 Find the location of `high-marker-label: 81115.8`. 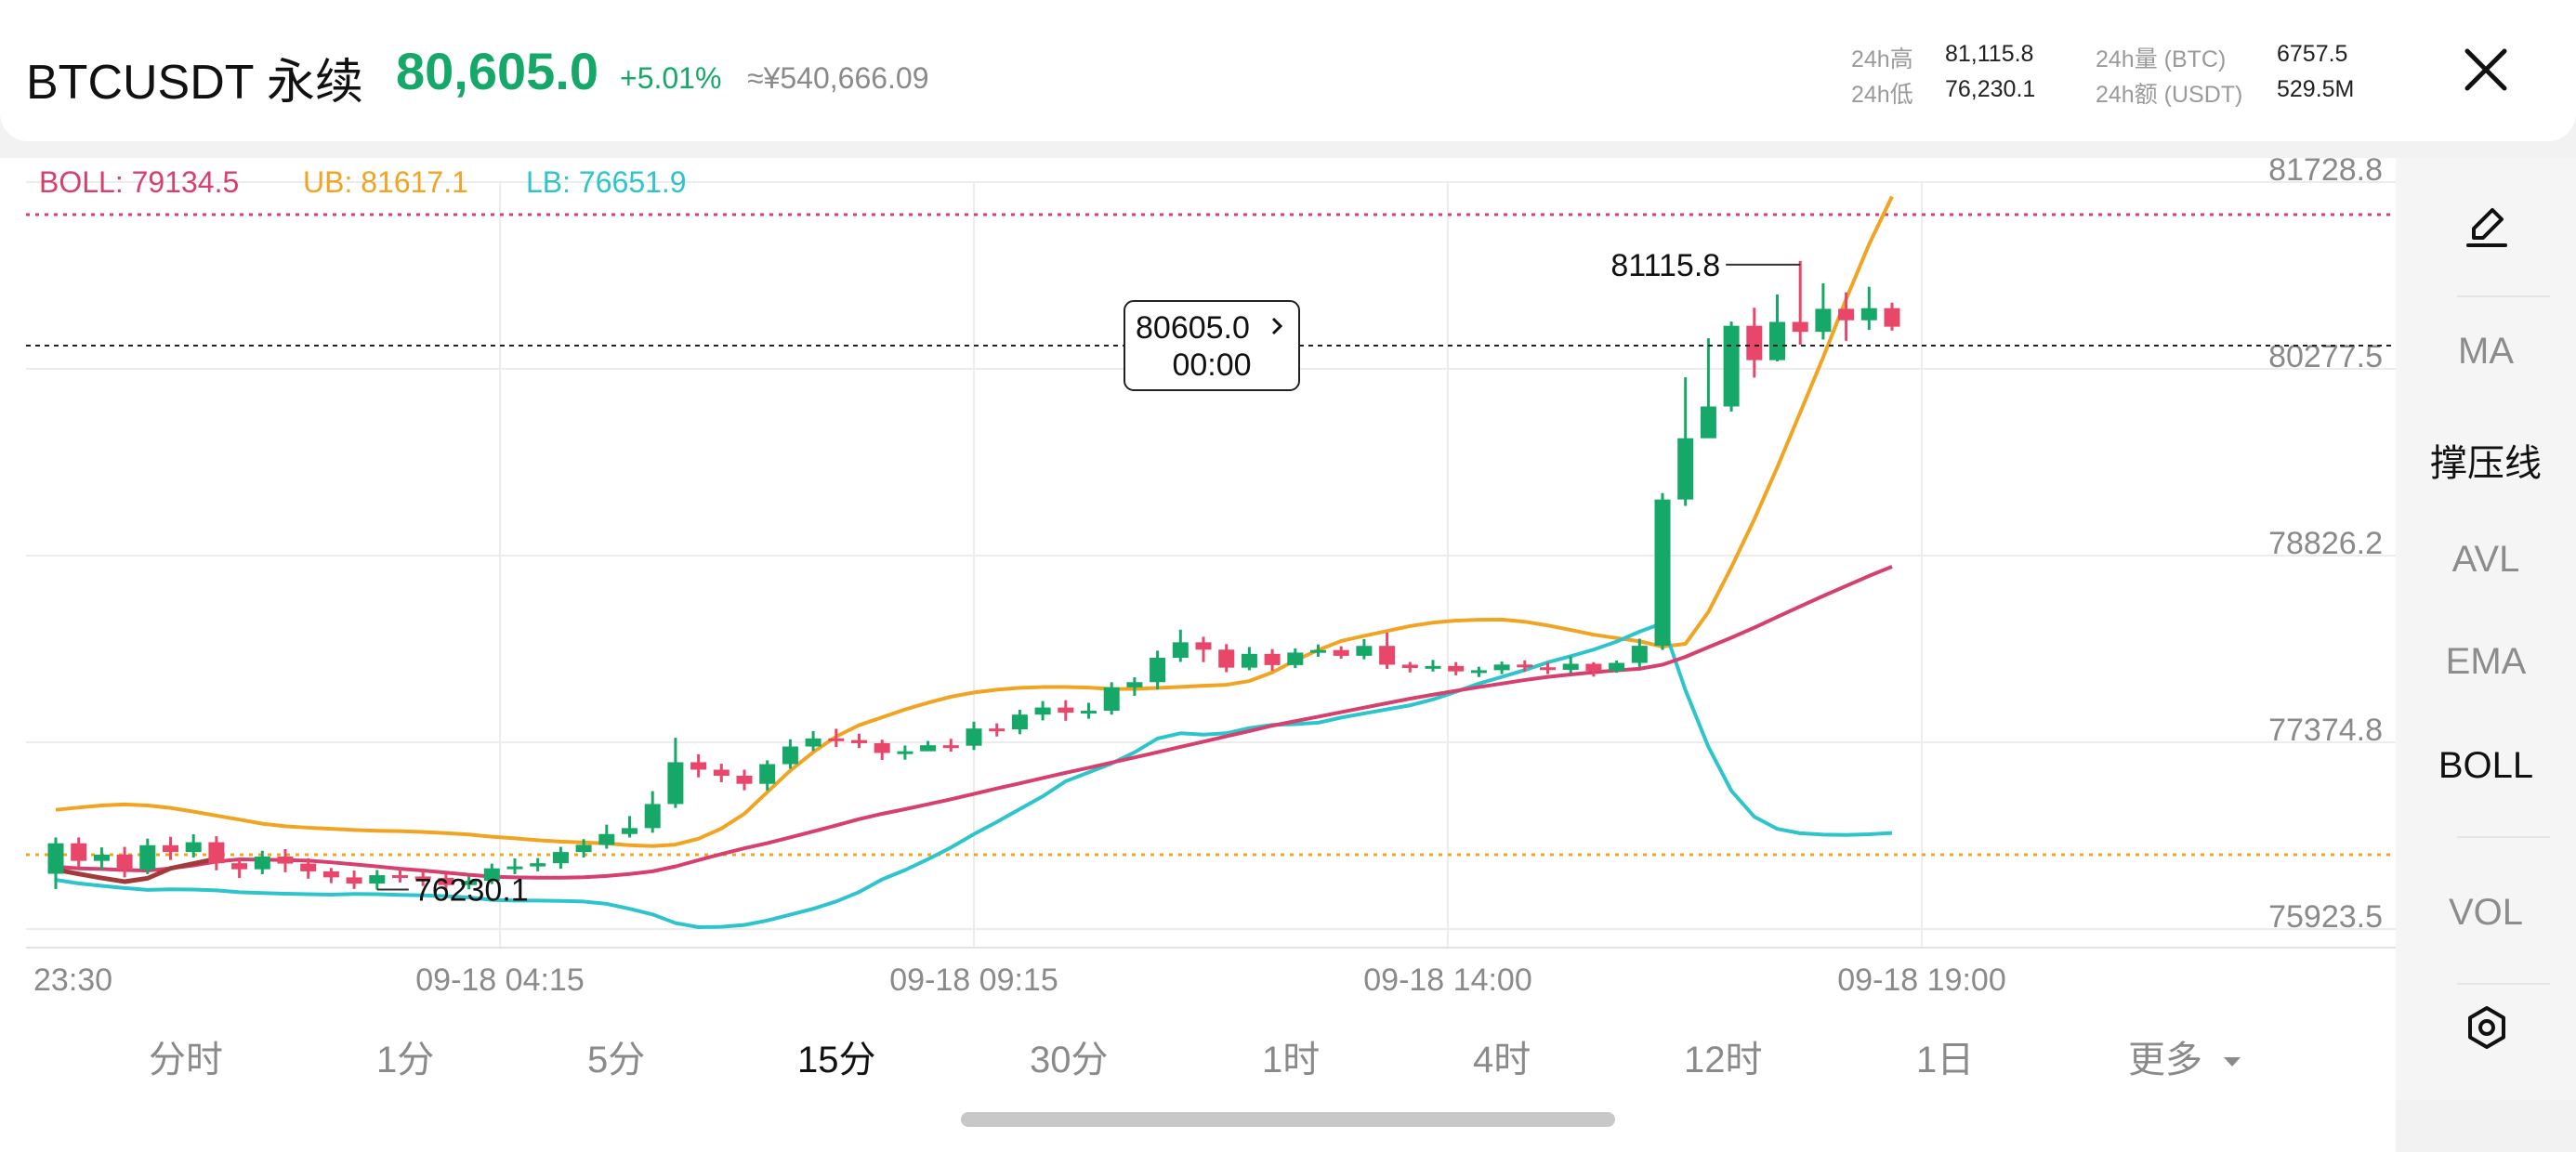

high-marker-label: 81115.8 is located at coordinates (1665, 265).